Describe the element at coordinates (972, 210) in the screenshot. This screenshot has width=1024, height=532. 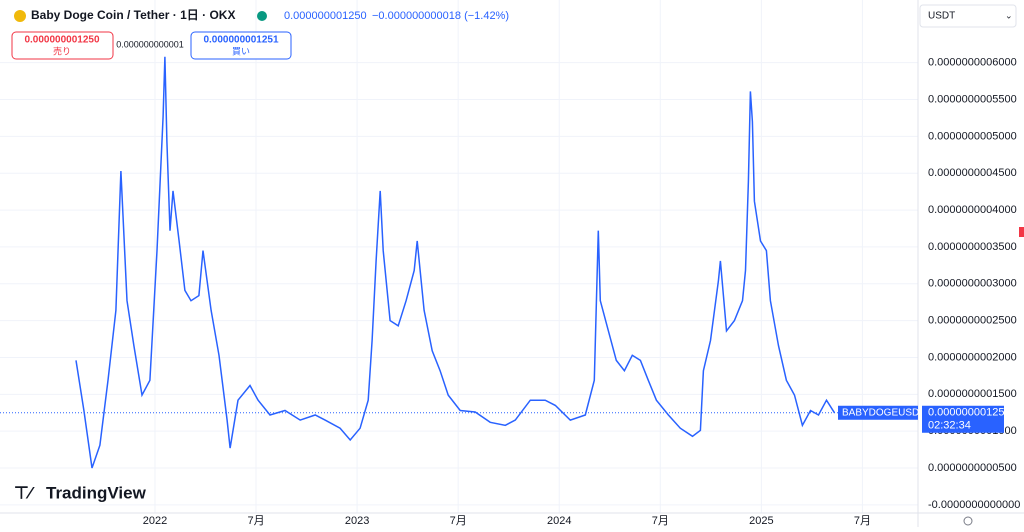
I see `y-tick-label: 0.0000000004000` at that location.